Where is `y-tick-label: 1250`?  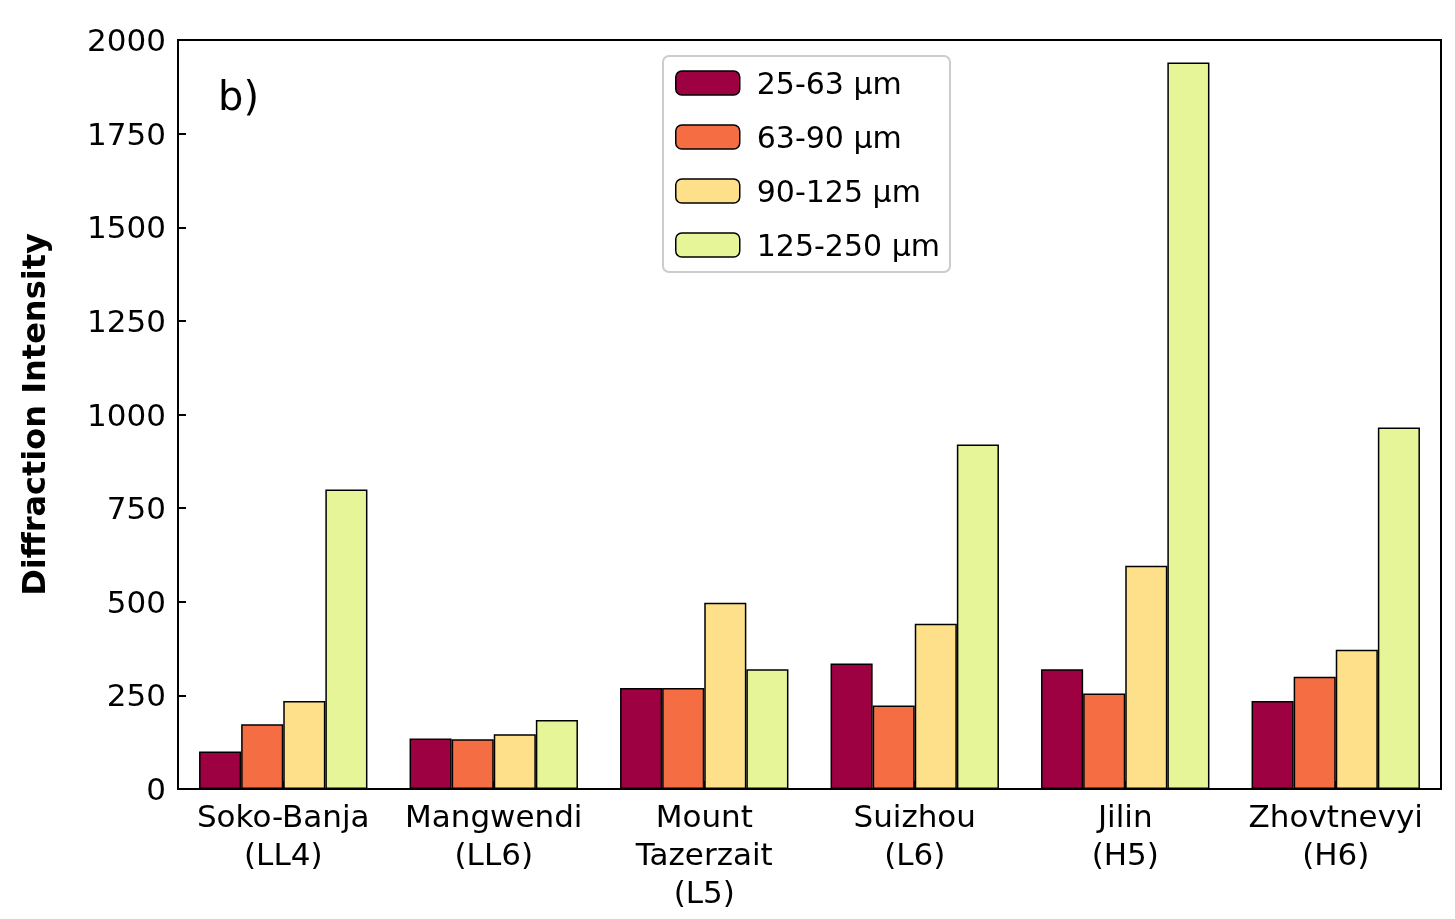
y-tick-label: 1250 is located at coordinates (126, 320).